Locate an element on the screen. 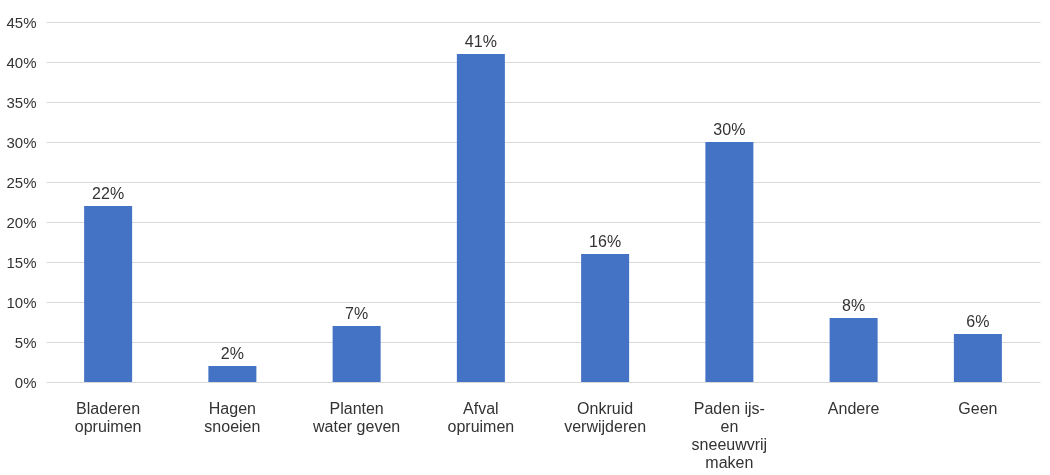 The image size is (1050, 475). data-label: 8% is located at coordinates (854, 305).